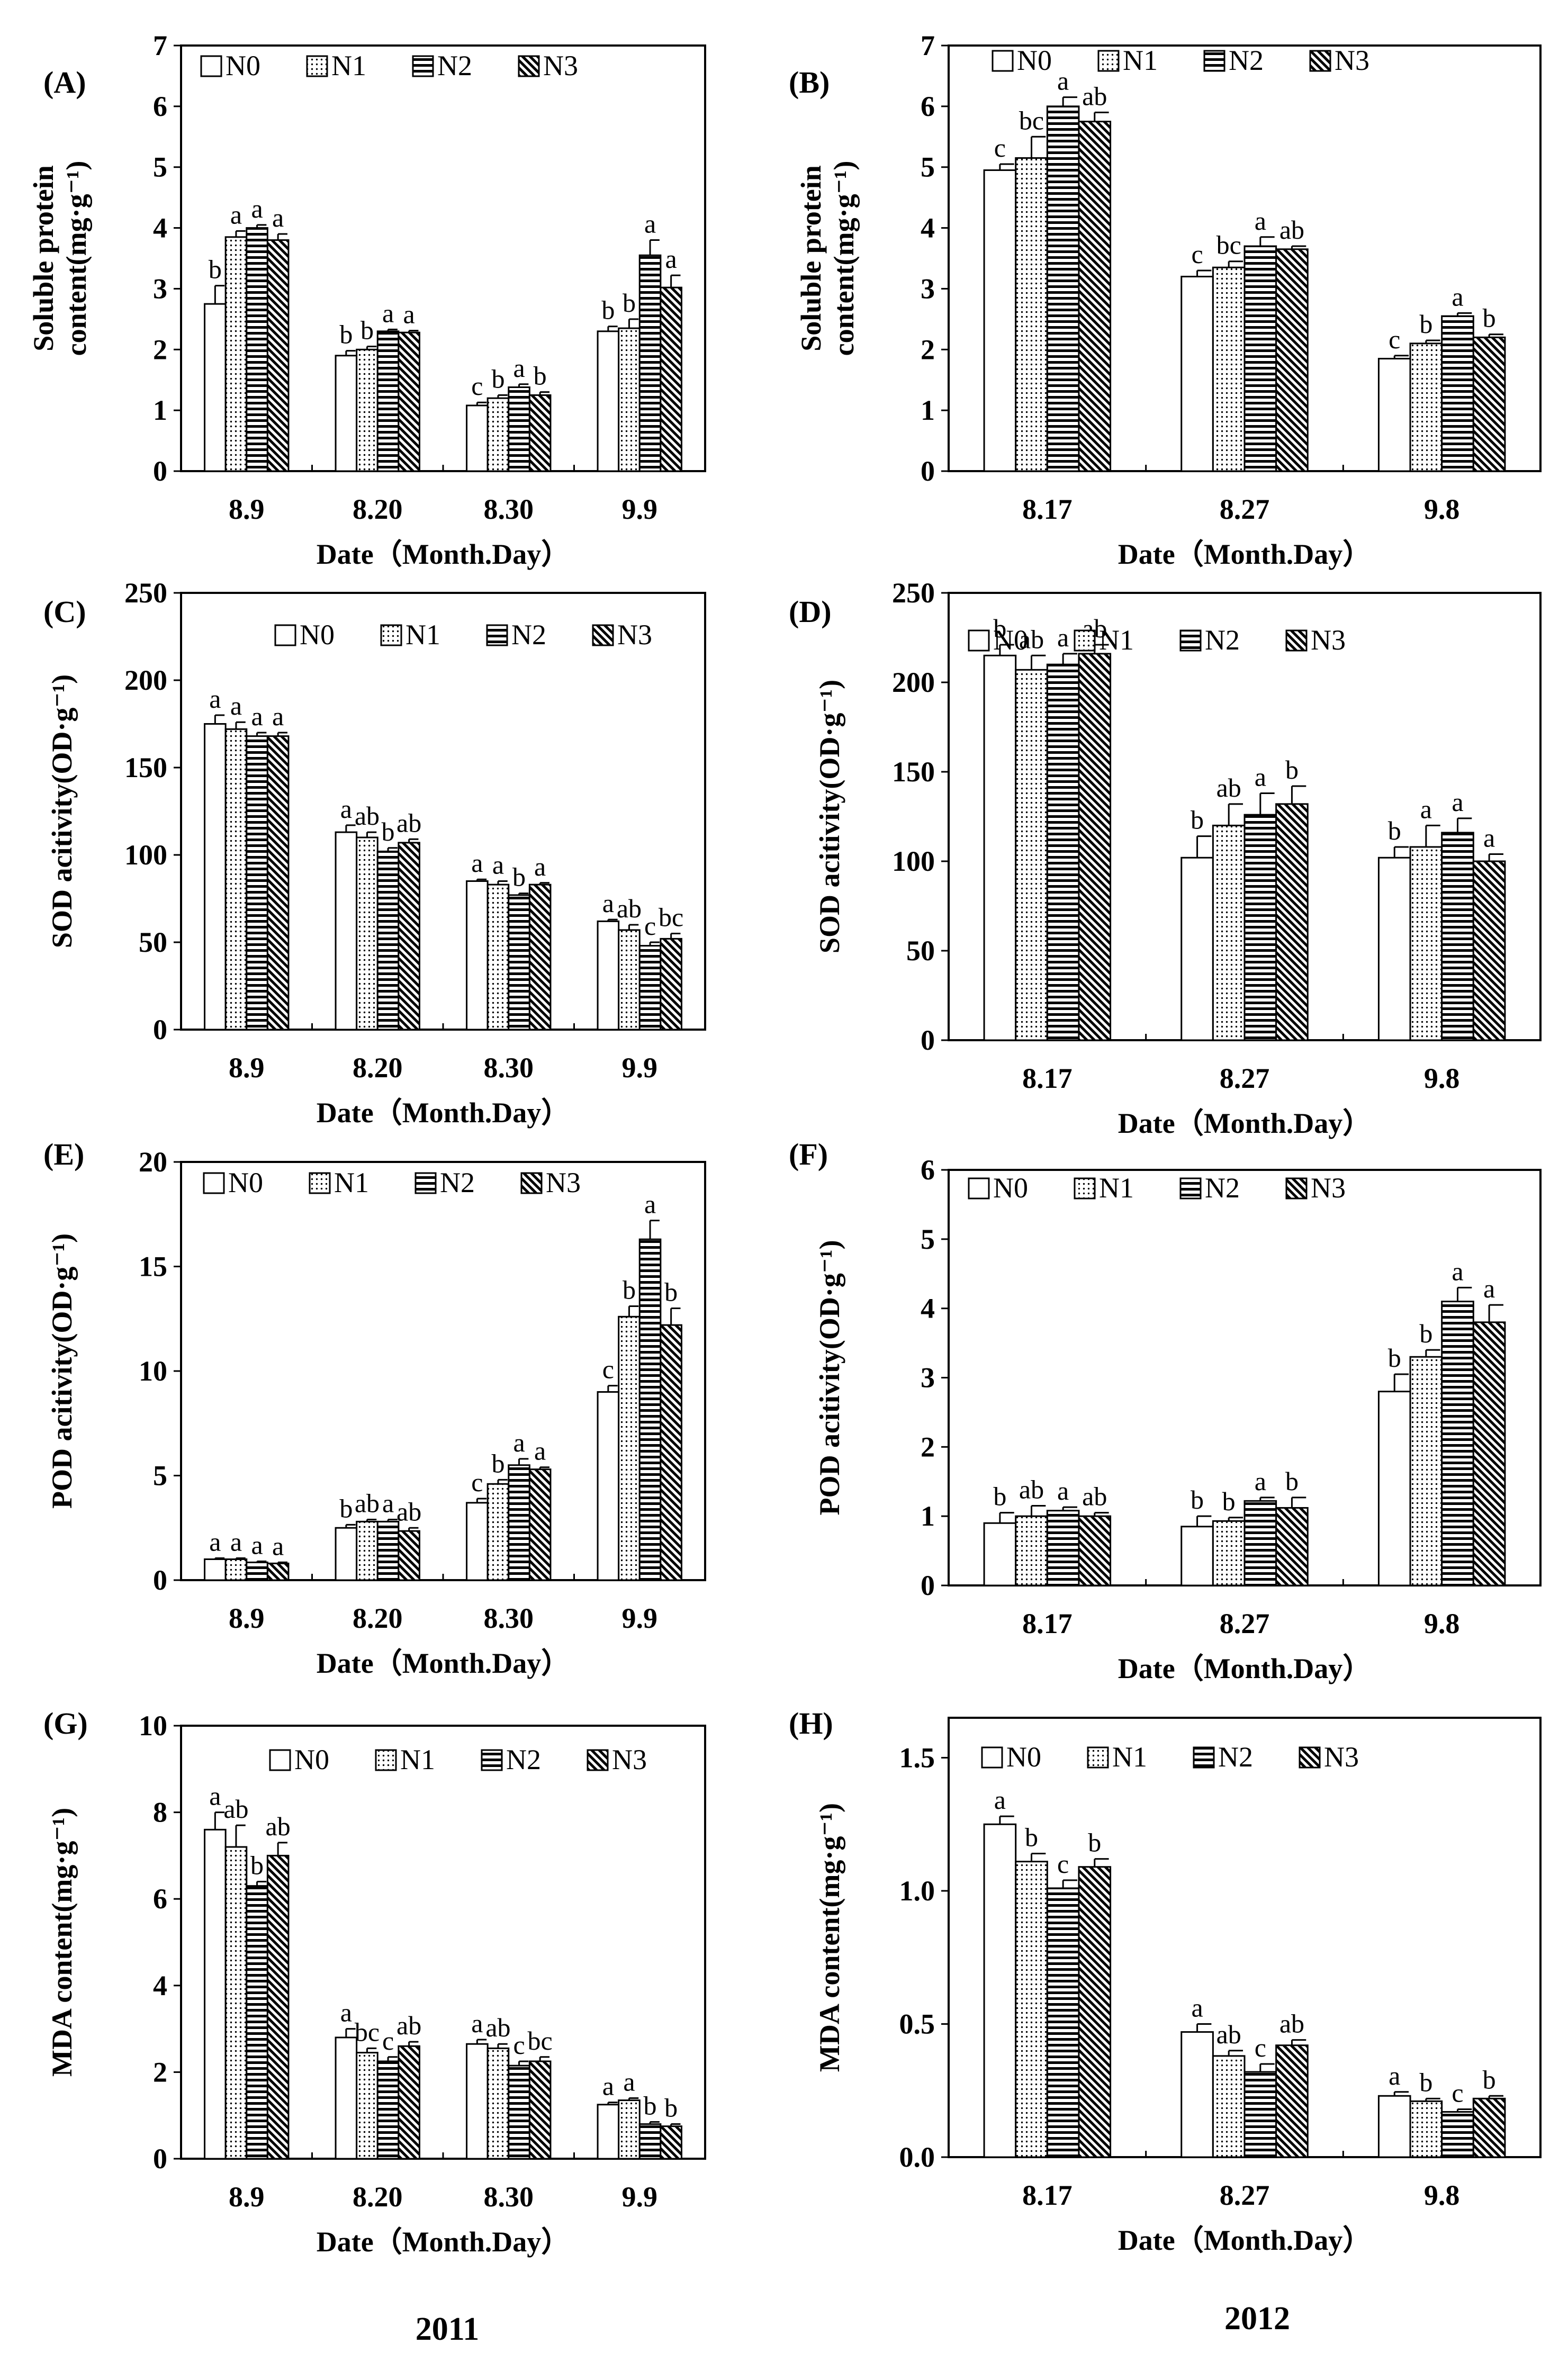  What do you see at coordinates (1190, 1188) in the screenshot?
I see `legend-swatch-n2` at bounding box center [1190, 1188].